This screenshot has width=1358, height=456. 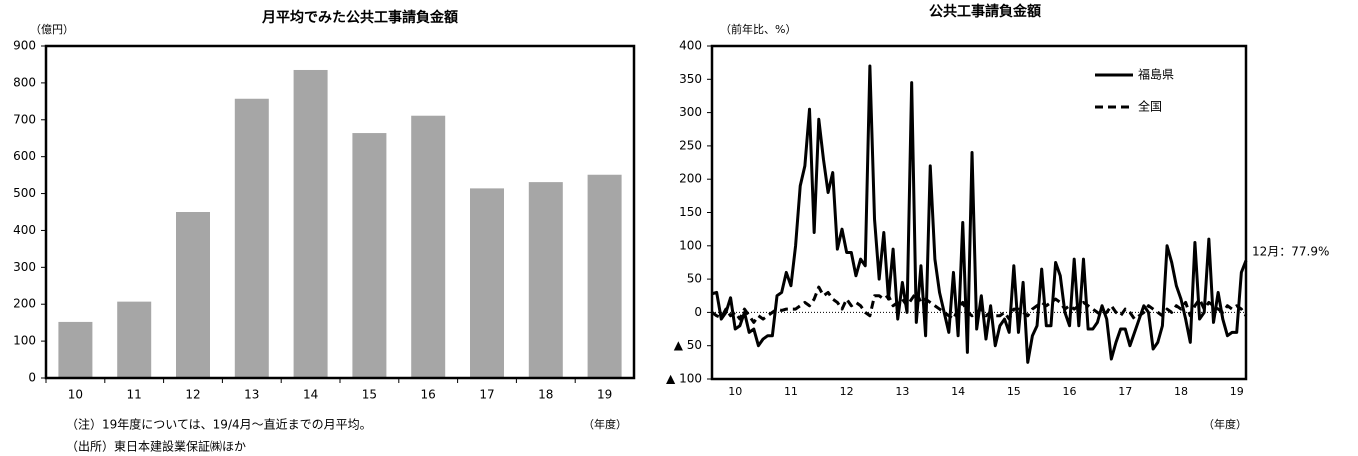 What do you see at coordinates (690, 212) in the screenshot?
I see `y-tick-label: 150` at bounding box center [690, 212].